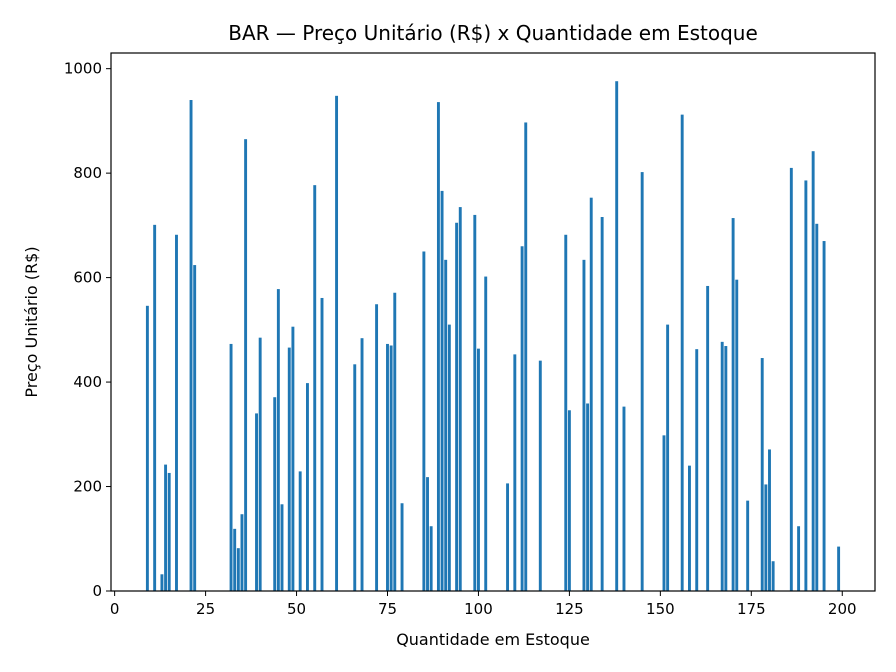 The width and height of the screenshot is (896, 672). Describe the element at coordinates (660, 609) in the screenshot. I see `x-tick-label-6: 150` at that location.